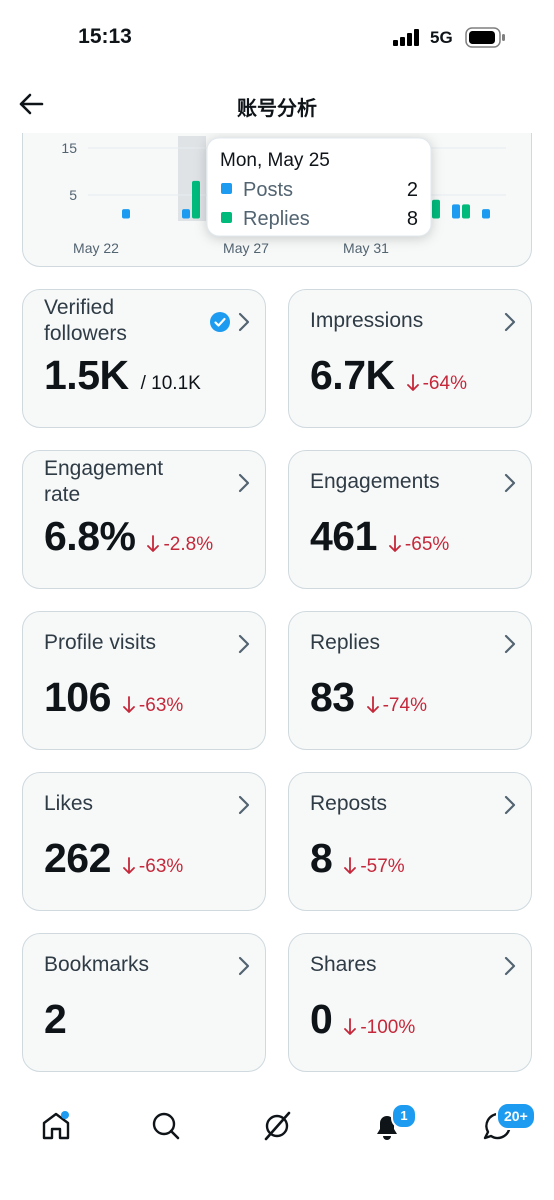 The width and height of the screenshot is (554, 1200). I want to click on metric-change: -63%, so click(161, 705).